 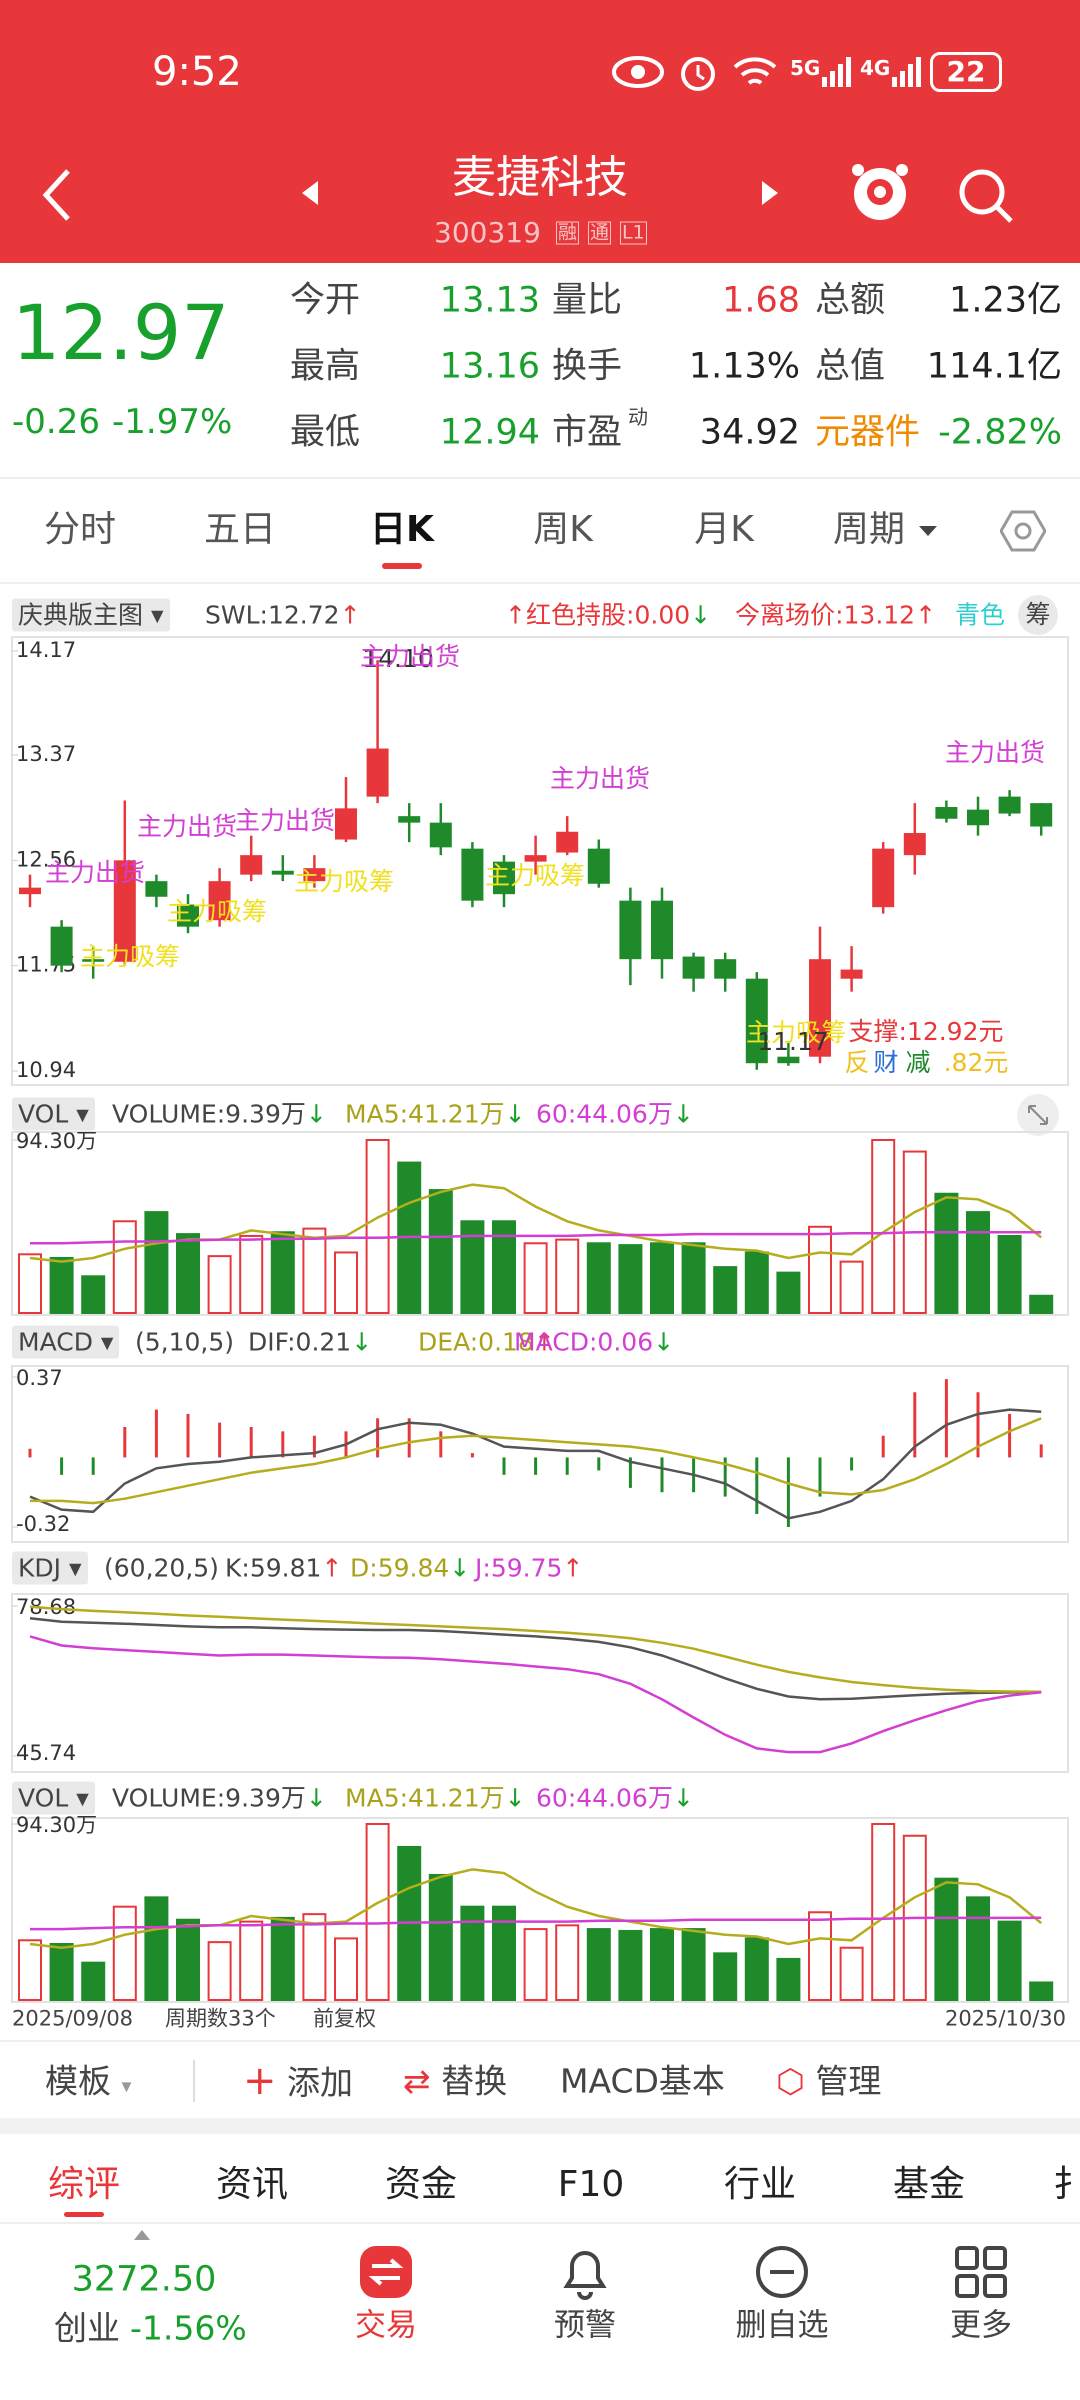 I want to click on legend-item: MA5:41.21万↓, so click(x=435, y=1114).